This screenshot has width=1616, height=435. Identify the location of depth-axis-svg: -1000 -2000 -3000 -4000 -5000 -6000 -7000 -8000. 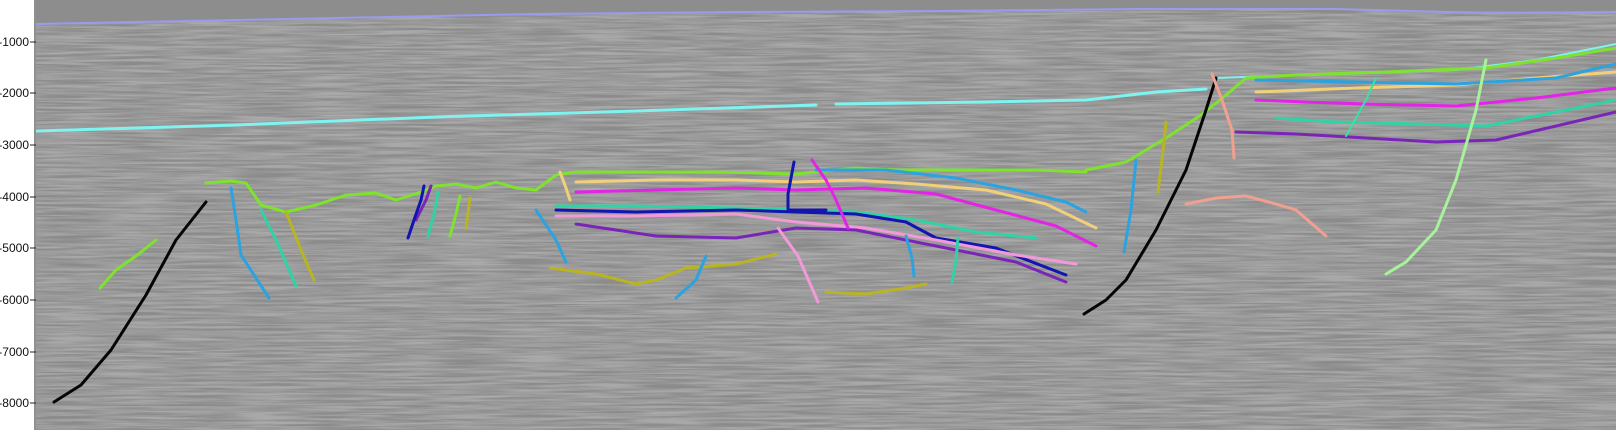
(18, 215).